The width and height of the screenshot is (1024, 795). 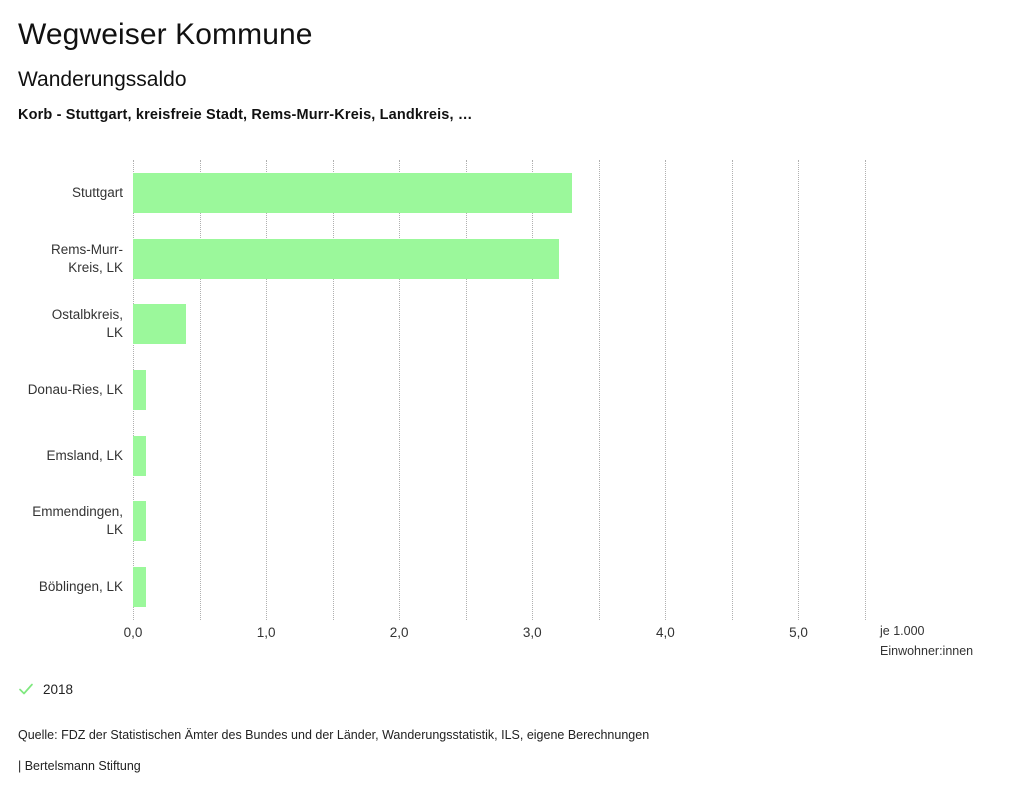 What do you see at coordinates (87, 249) in the screenshot?
I see `y-axis-label-line: Rems-Murr-` at bounding box center [87, 249].